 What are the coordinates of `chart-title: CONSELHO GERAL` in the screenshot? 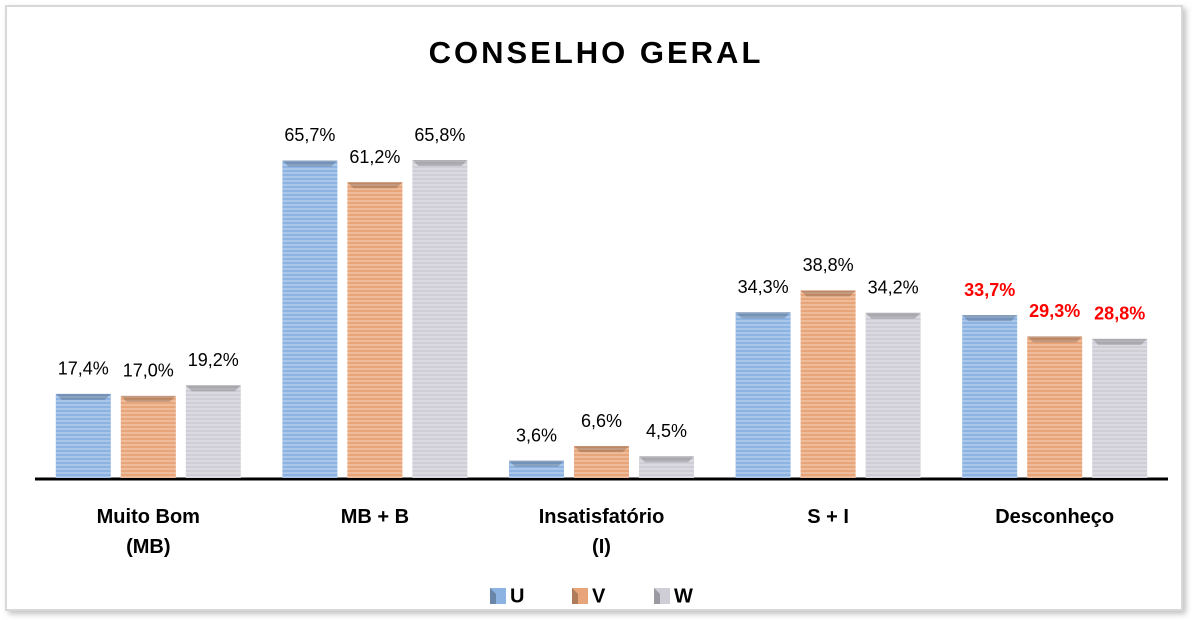 It's located at (596, 52).